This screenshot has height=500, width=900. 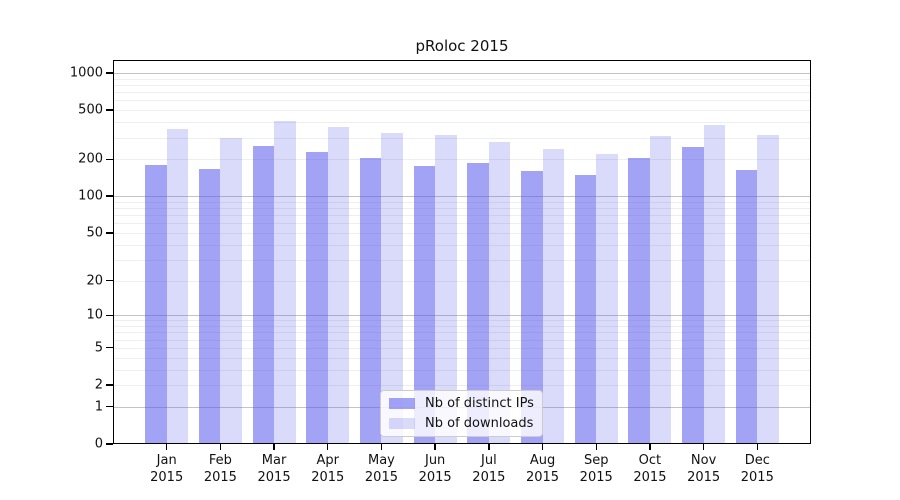 What do you see at coordinates (402, 403) in the screenshot?
I see `legend-swatch-distinct-ips` at bounding box center [402, 403].